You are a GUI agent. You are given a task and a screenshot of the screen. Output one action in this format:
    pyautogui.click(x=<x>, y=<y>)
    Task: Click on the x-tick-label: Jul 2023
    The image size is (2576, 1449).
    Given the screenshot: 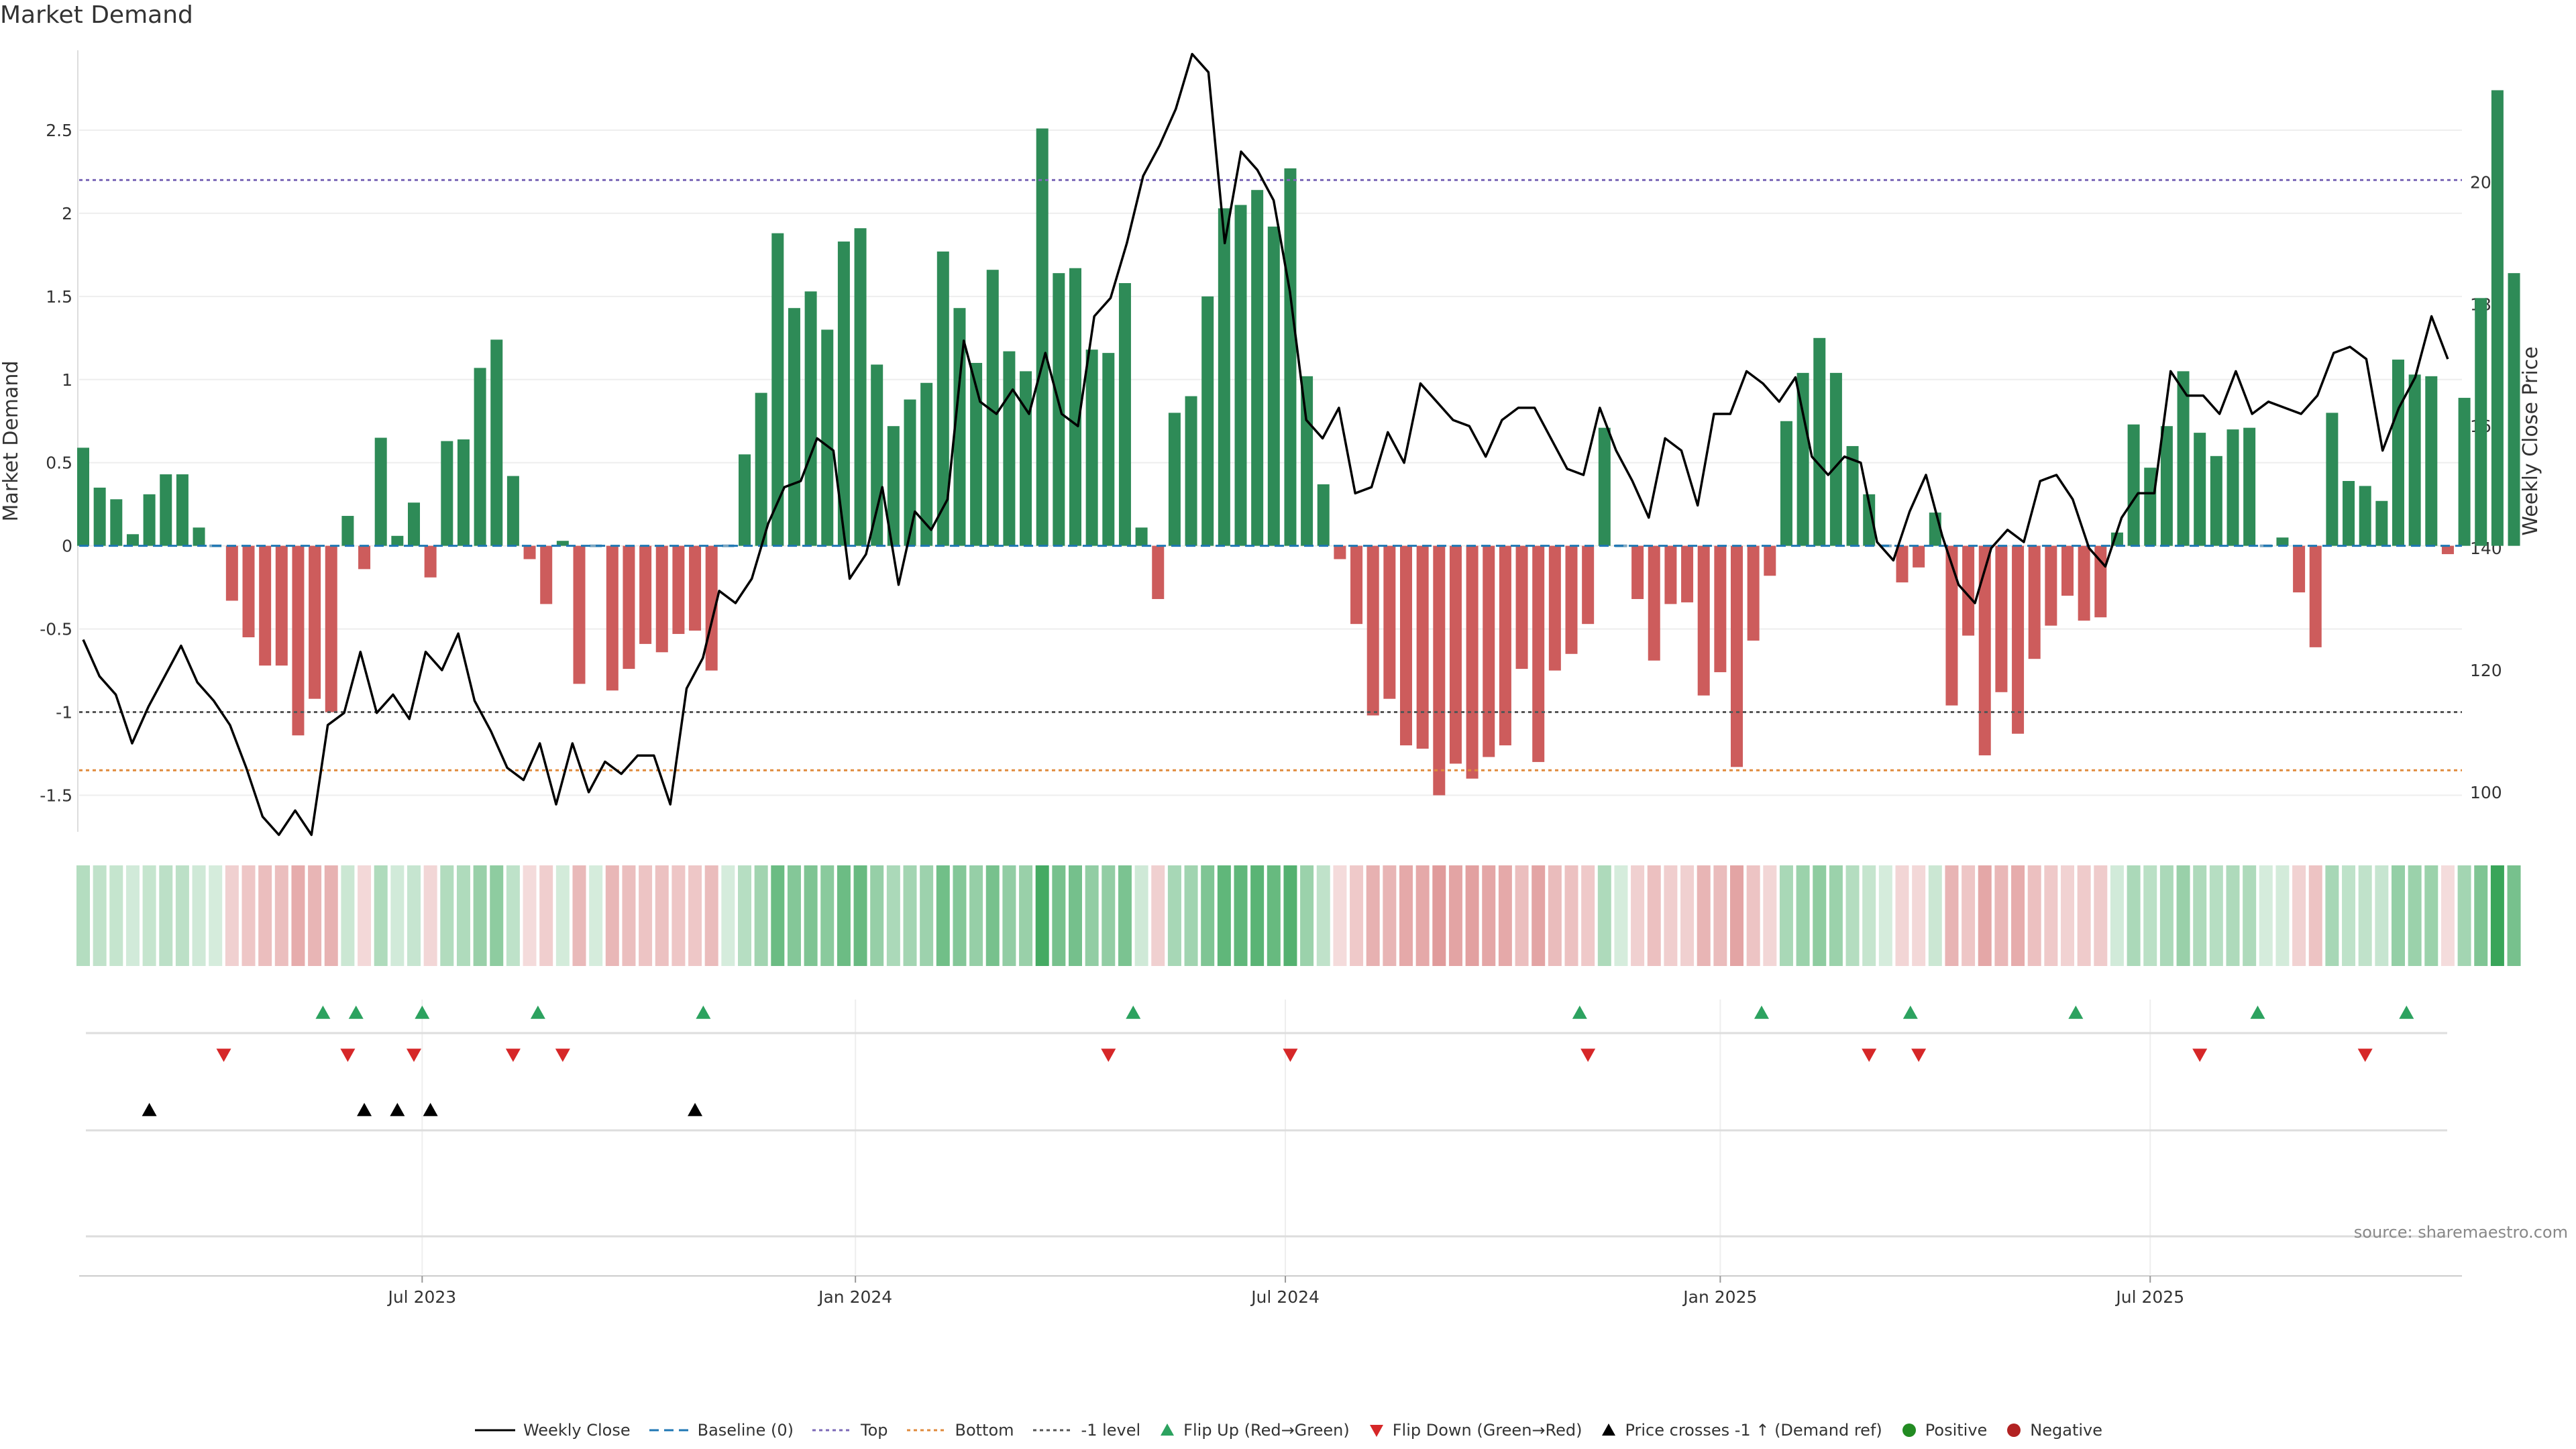 What is the action you would take?
    pyautogui.click(x=421, y=1297)
    